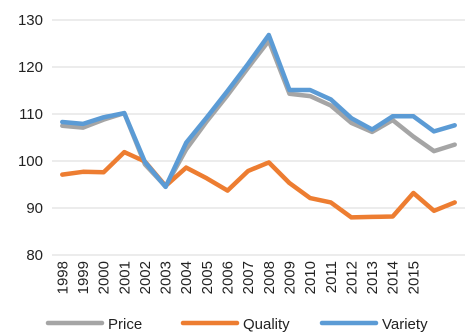 The image size is (469, 335). I want to click on y-tick-label: 110, so click(31, 114).